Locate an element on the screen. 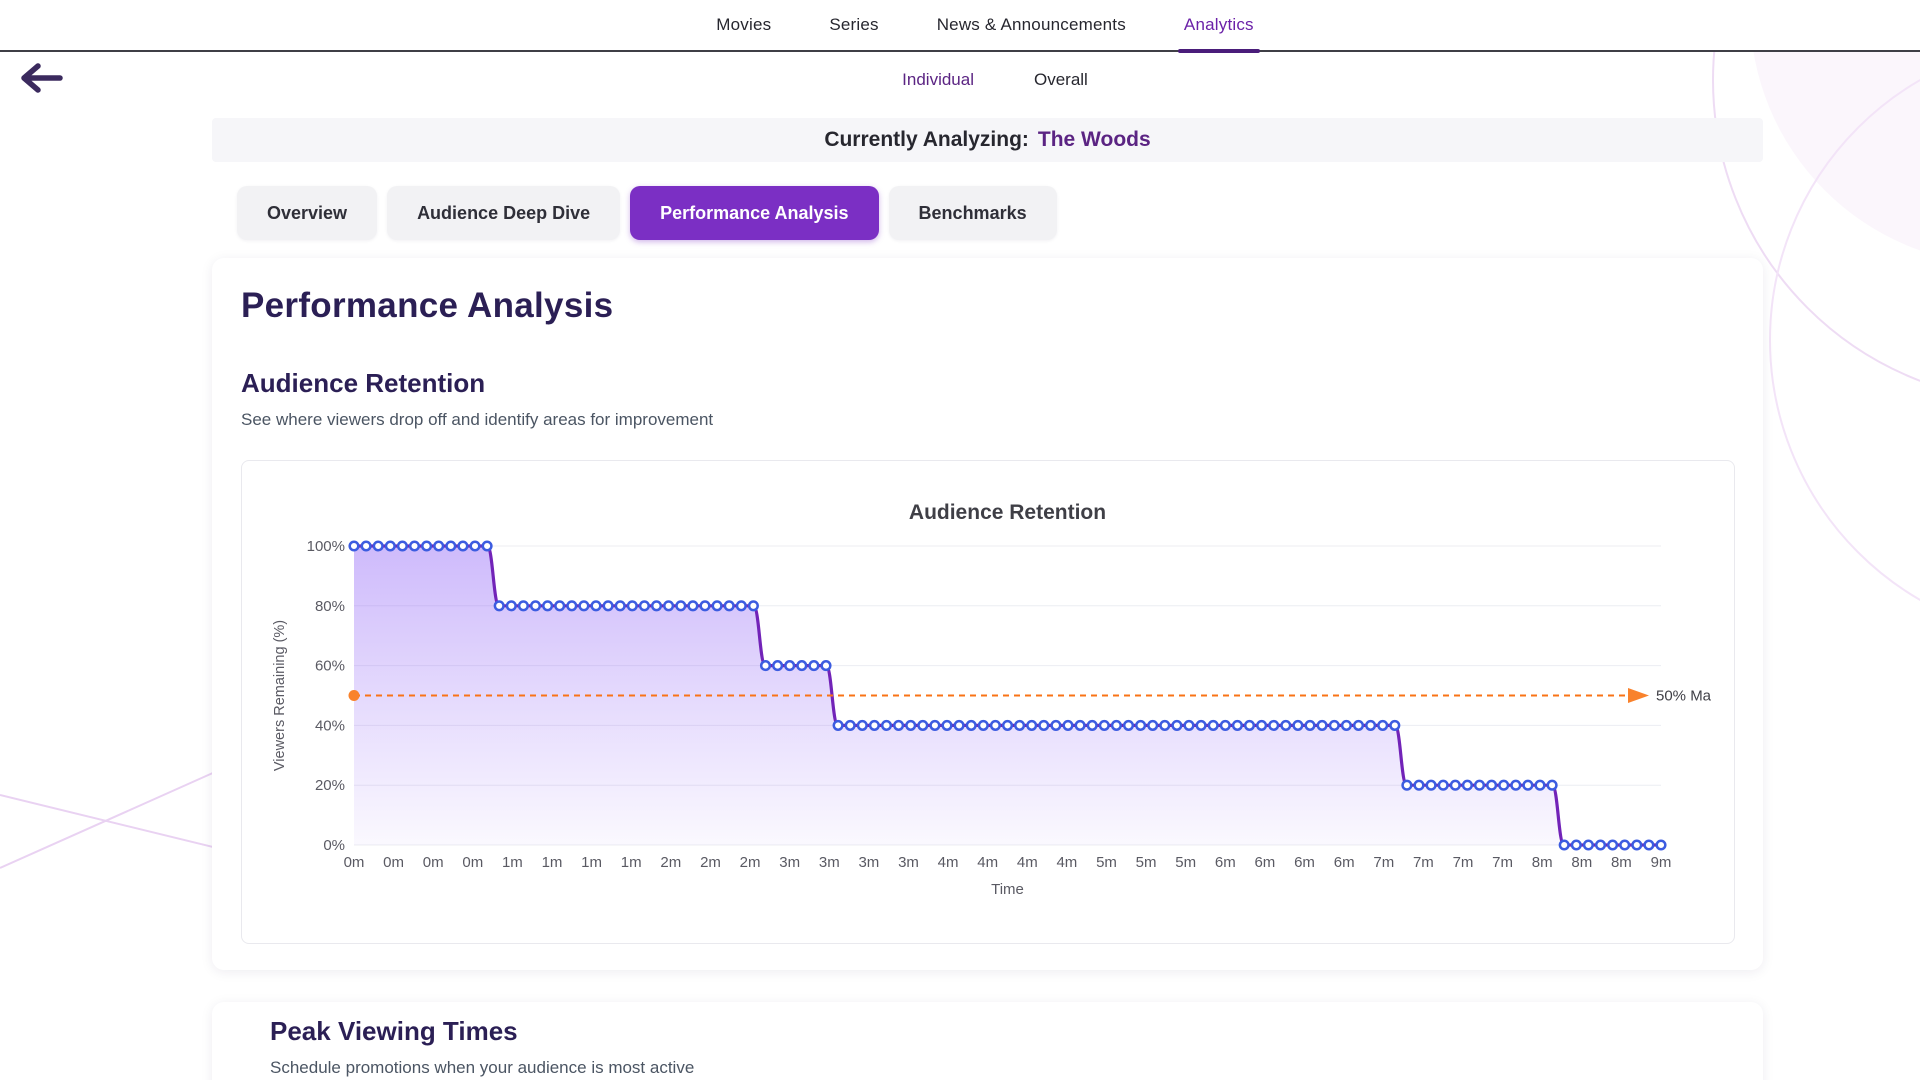 Image resolution: width=1920 pixels, height=1080 pixels. peak-section-title: Peak Viewing Times is located at coordinates (394, 1031).